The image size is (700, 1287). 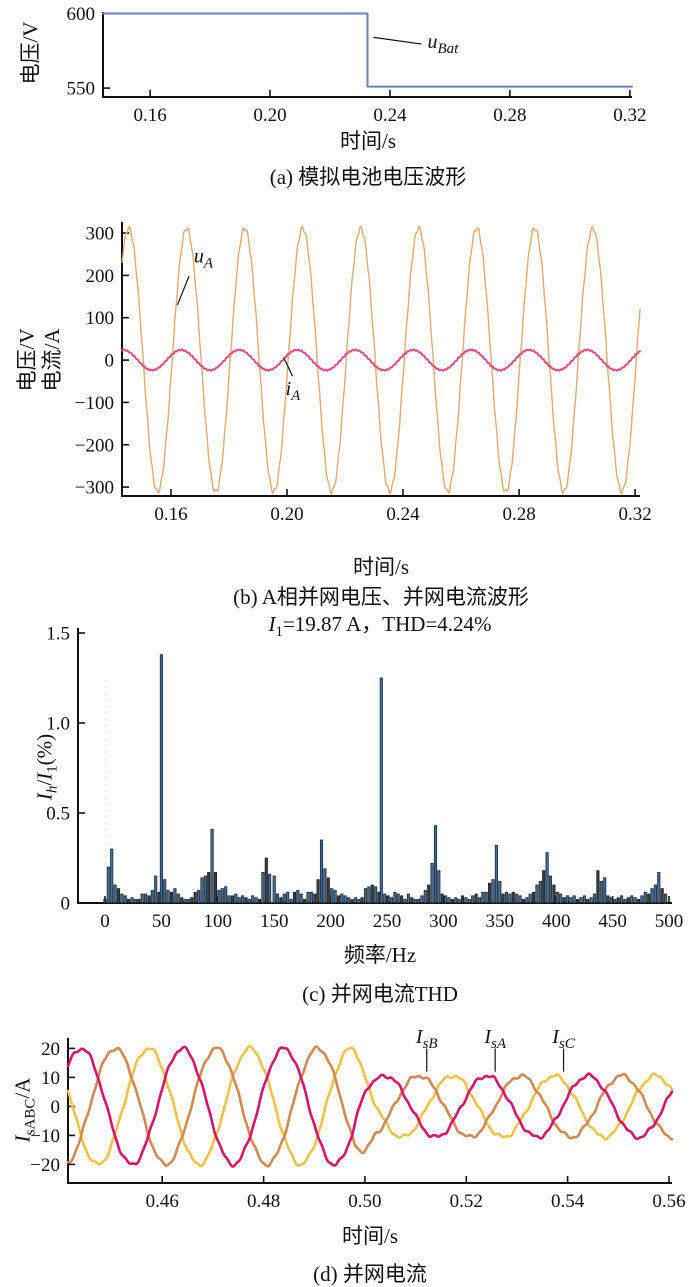 I want to click on y-axis-label-c-1: 1, so click(x=52, y=769).